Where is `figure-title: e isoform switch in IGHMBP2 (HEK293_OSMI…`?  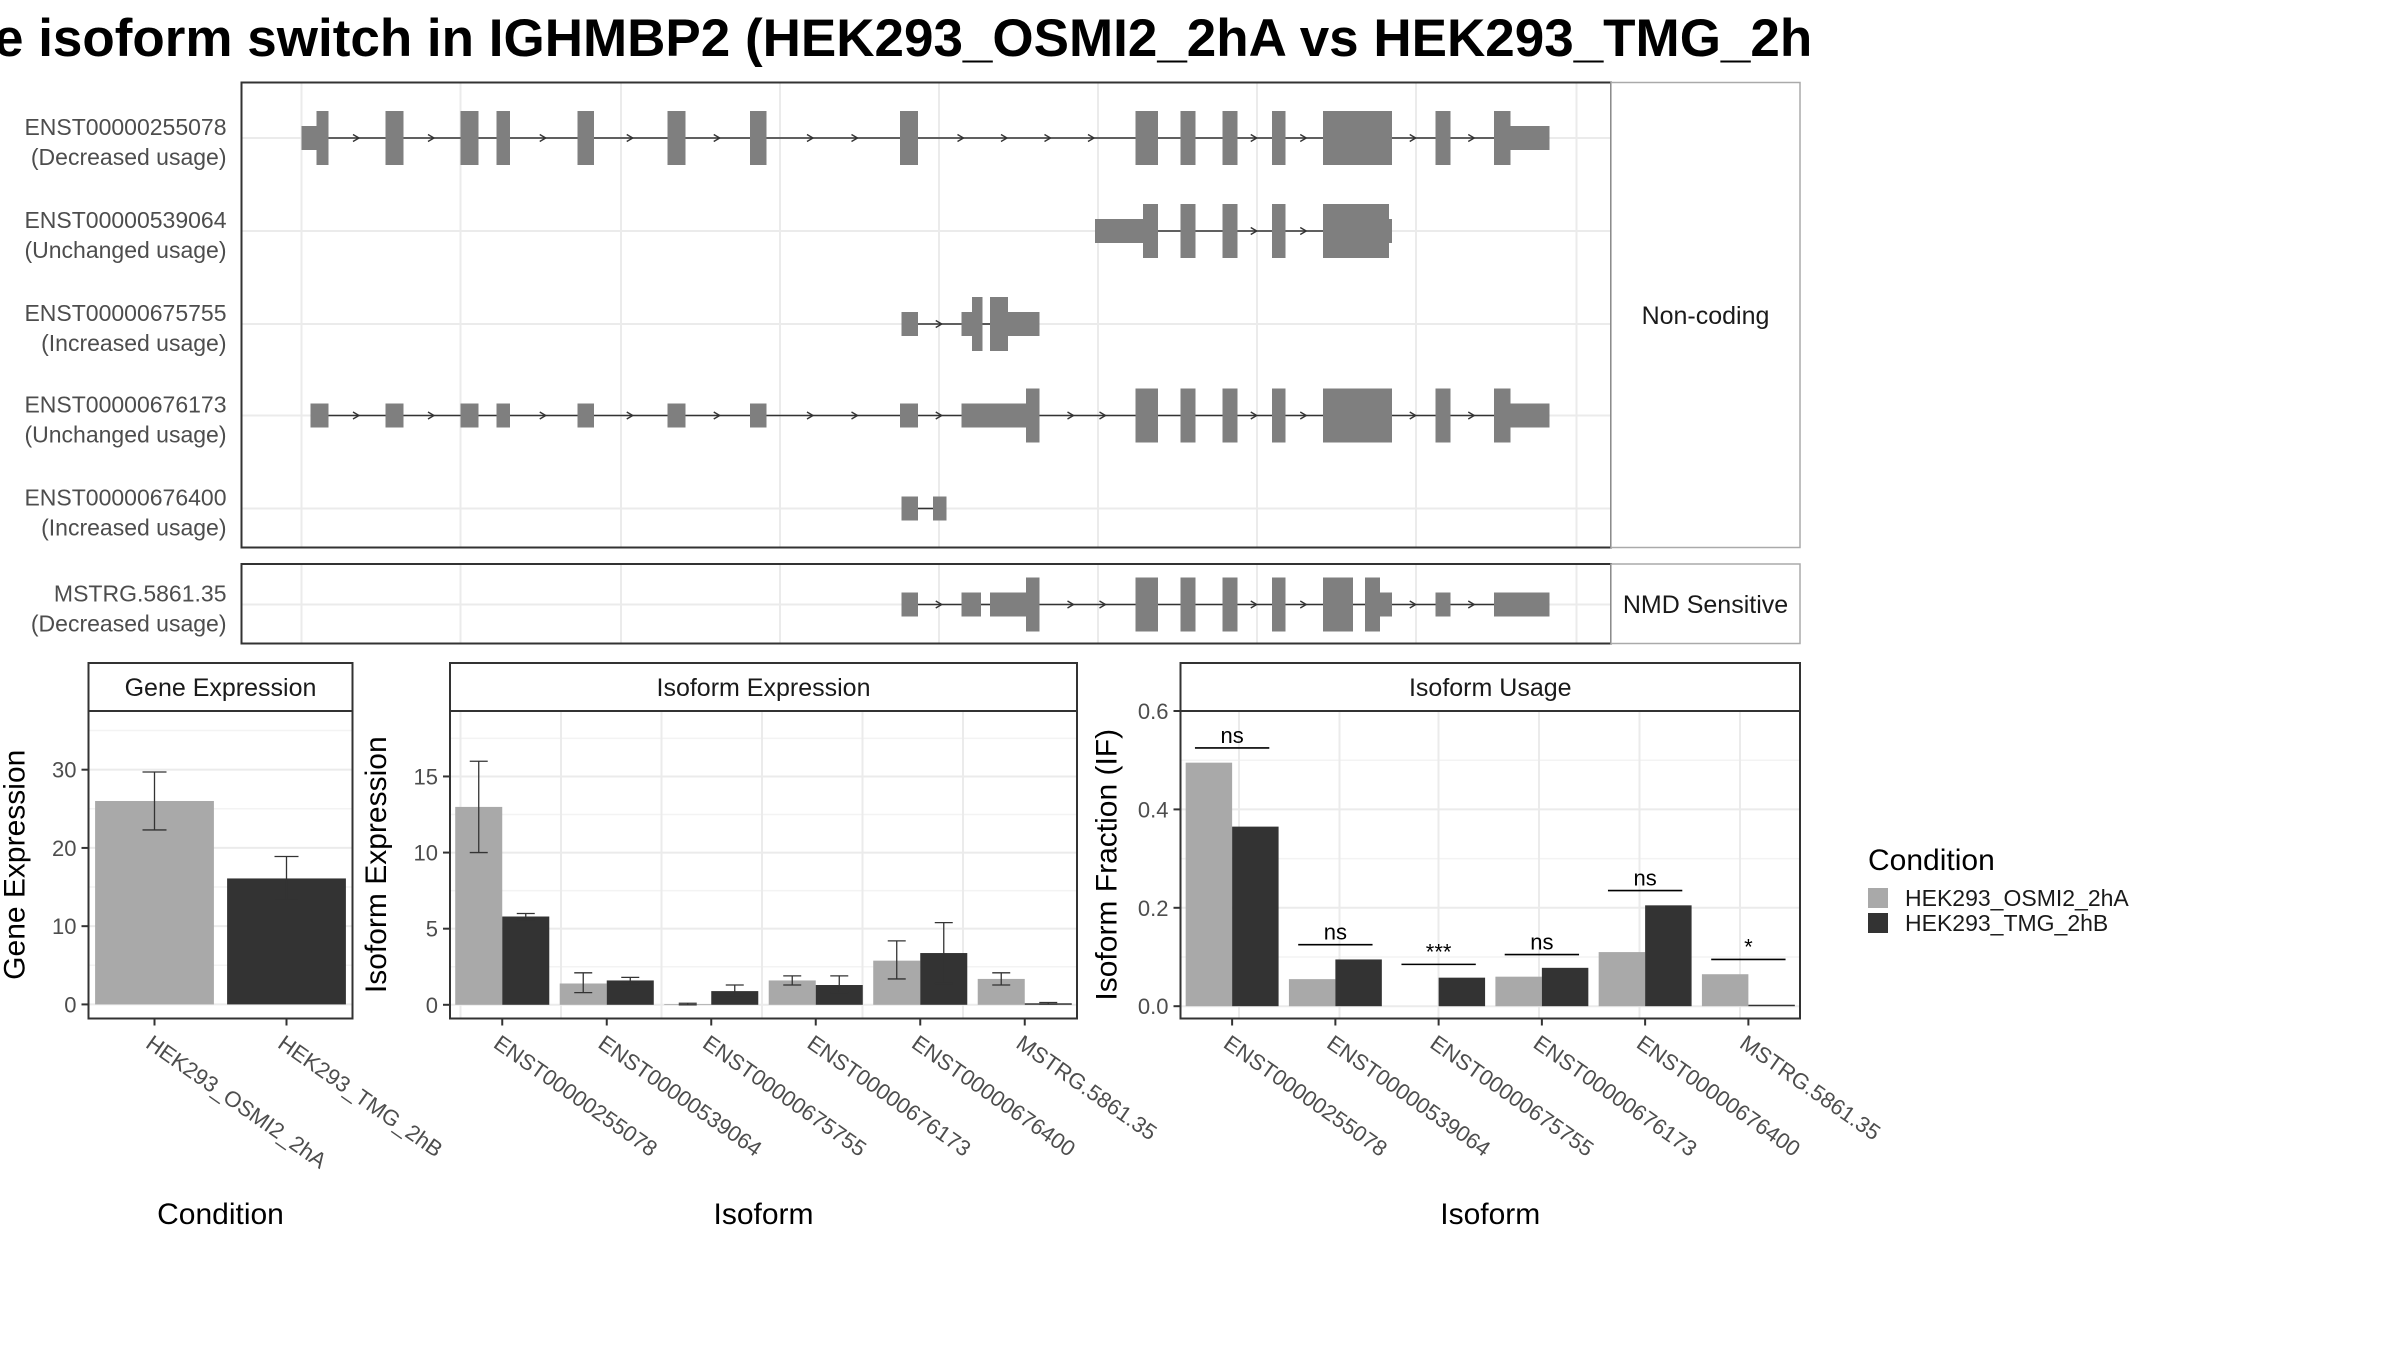 figure-title: e isoform switch in IGHMBP2 (HEK293_OSMI… is located at coordinates (906, 38).